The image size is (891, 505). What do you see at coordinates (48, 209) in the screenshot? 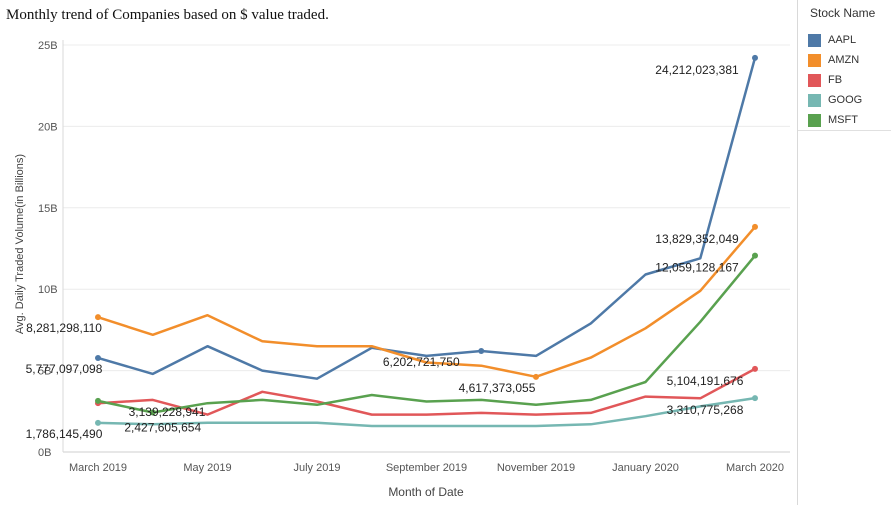
I see `y-tick-label: 15B` at bounding box center [48, 209].